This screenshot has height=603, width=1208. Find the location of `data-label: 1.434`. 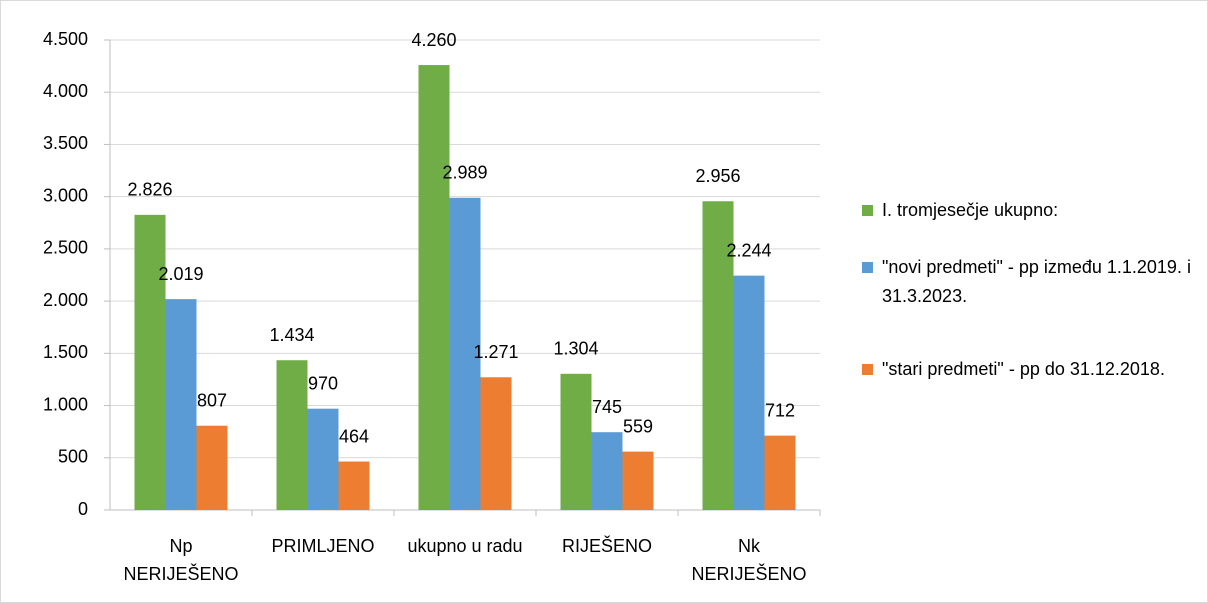

data-label: 1.434 is located at coordinates (291, 335).